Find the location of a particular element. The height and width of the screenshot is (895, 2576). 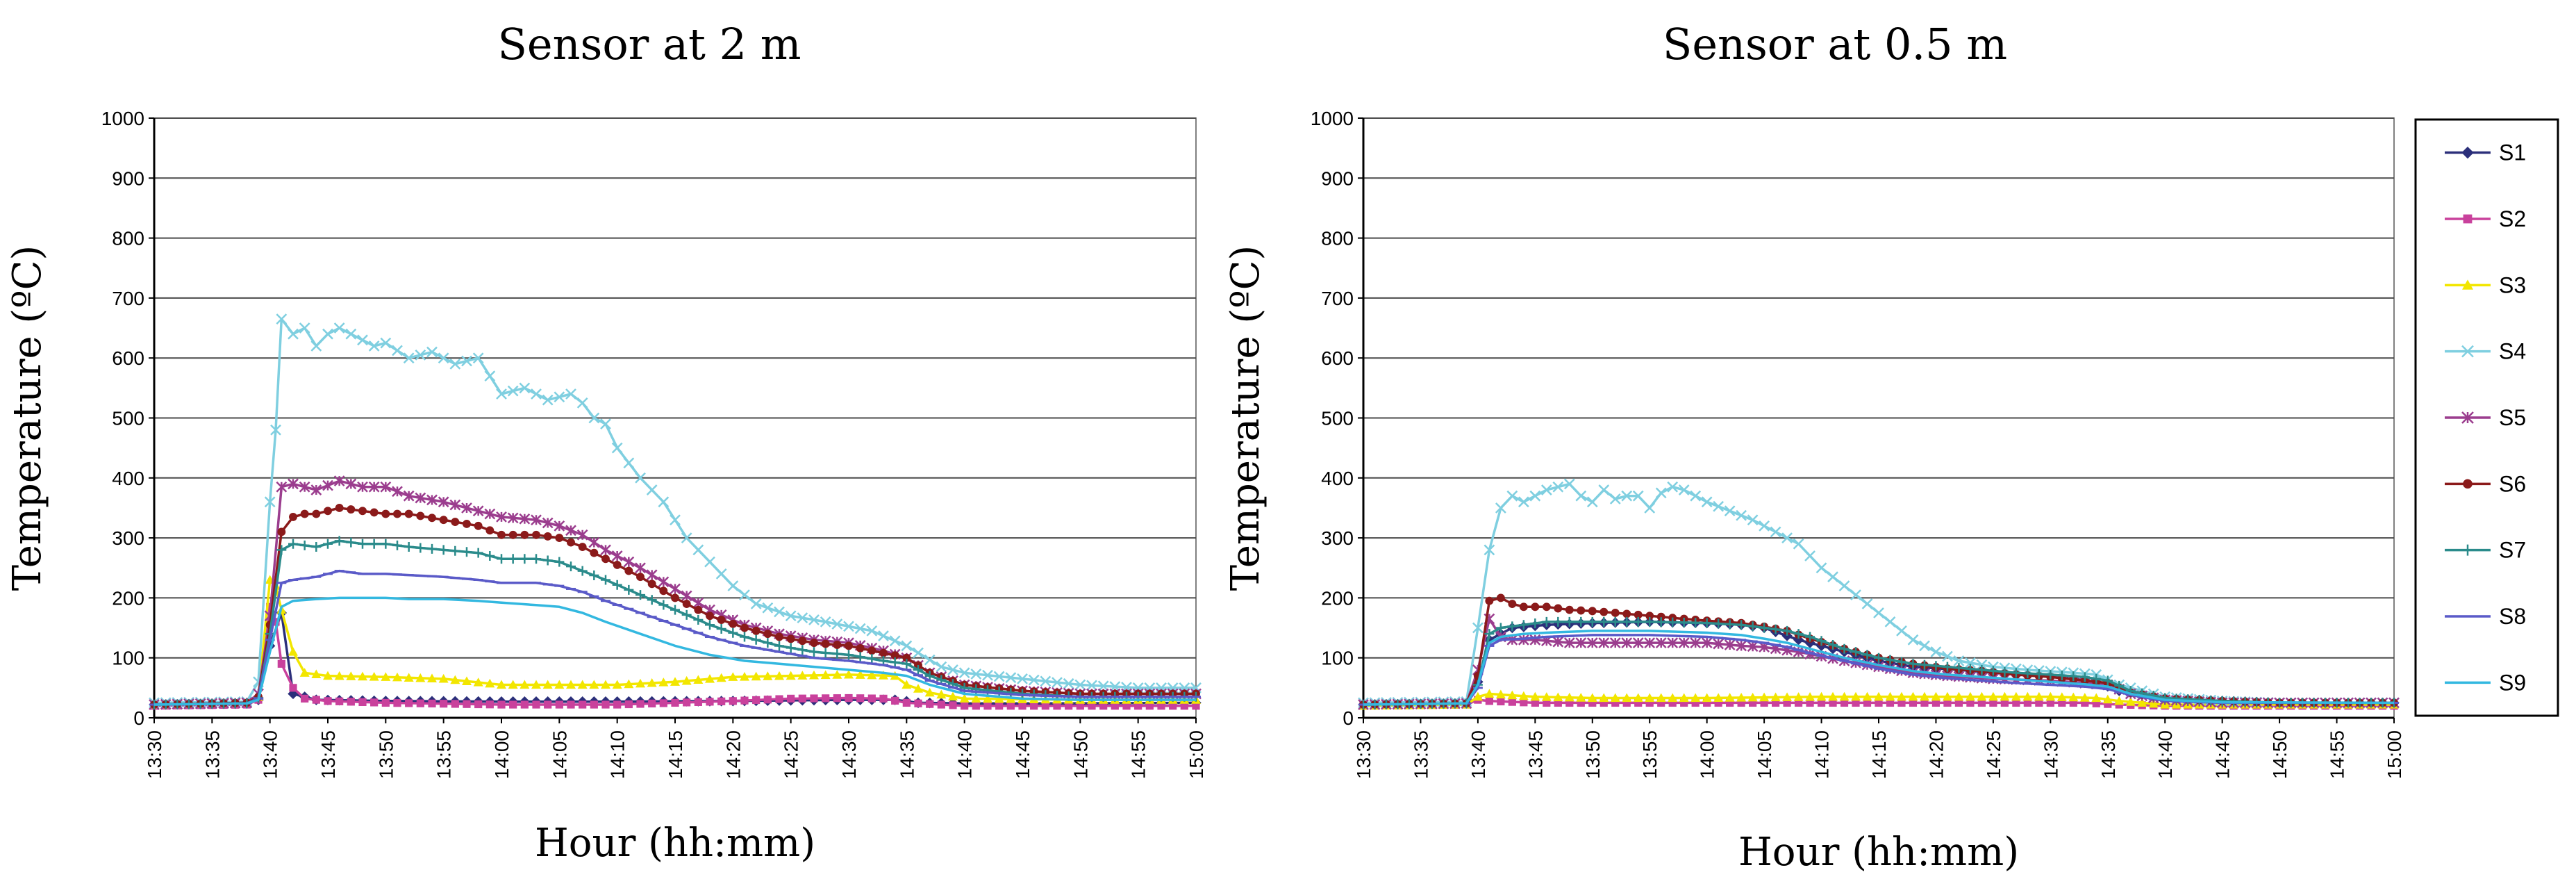

y-tick-label: 300 is located at coordinates (128, 538).